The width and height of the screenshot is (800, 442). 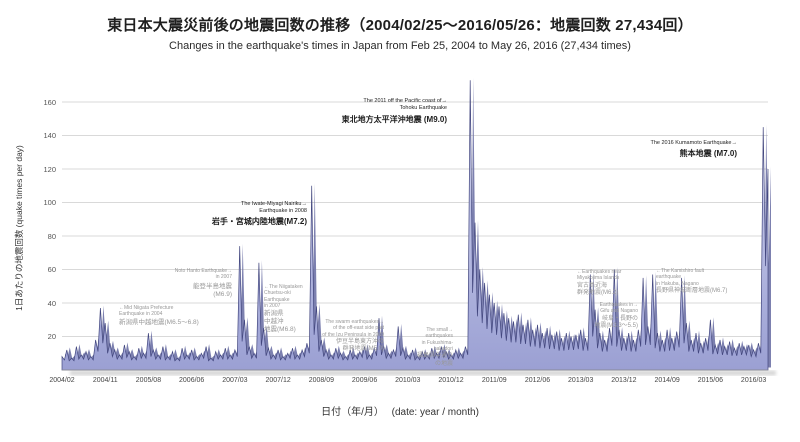 I want to click on x-tick-label: 2006/06, so click(x=192, y=380).